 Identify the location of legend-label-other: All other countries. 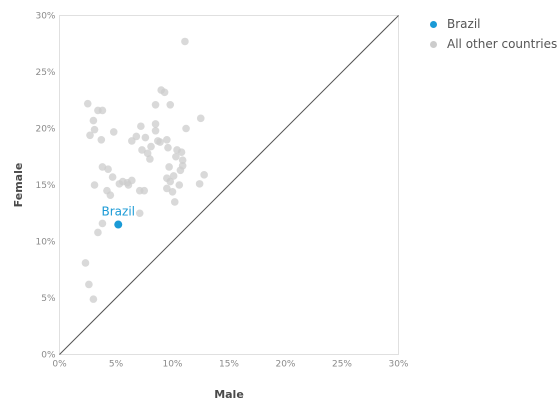
(502, 44).